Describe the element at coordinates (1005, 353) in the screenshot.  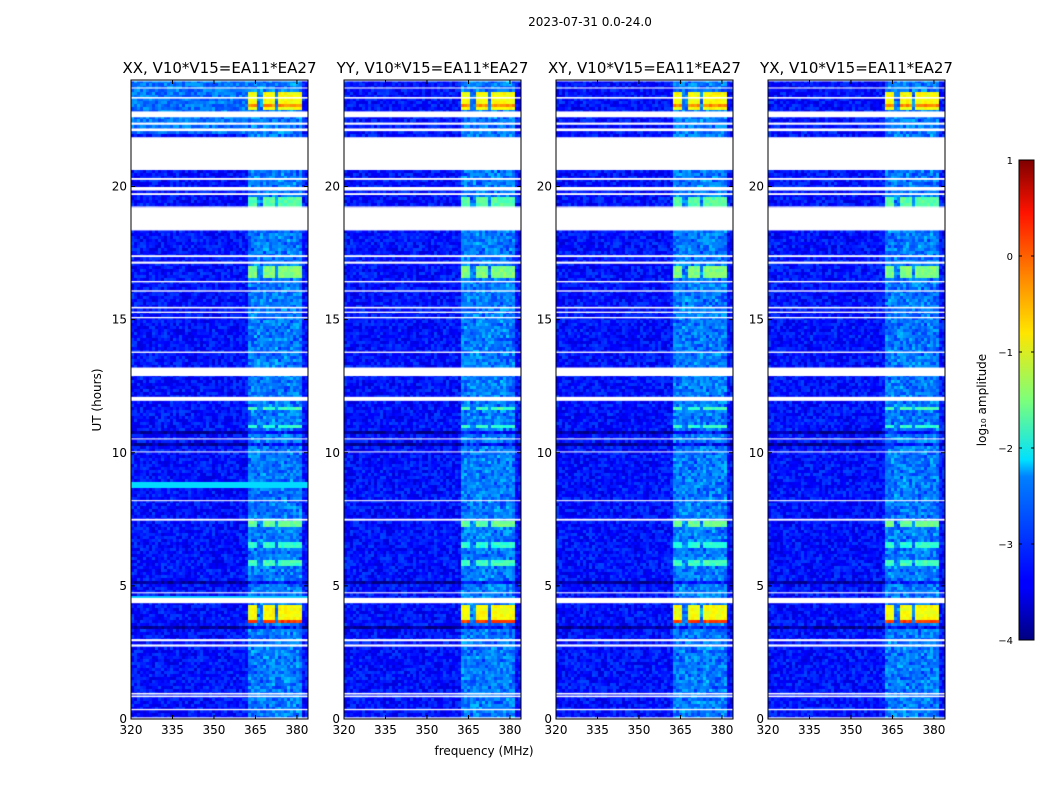
I see `colorbar-tick-label: −1` at that location.